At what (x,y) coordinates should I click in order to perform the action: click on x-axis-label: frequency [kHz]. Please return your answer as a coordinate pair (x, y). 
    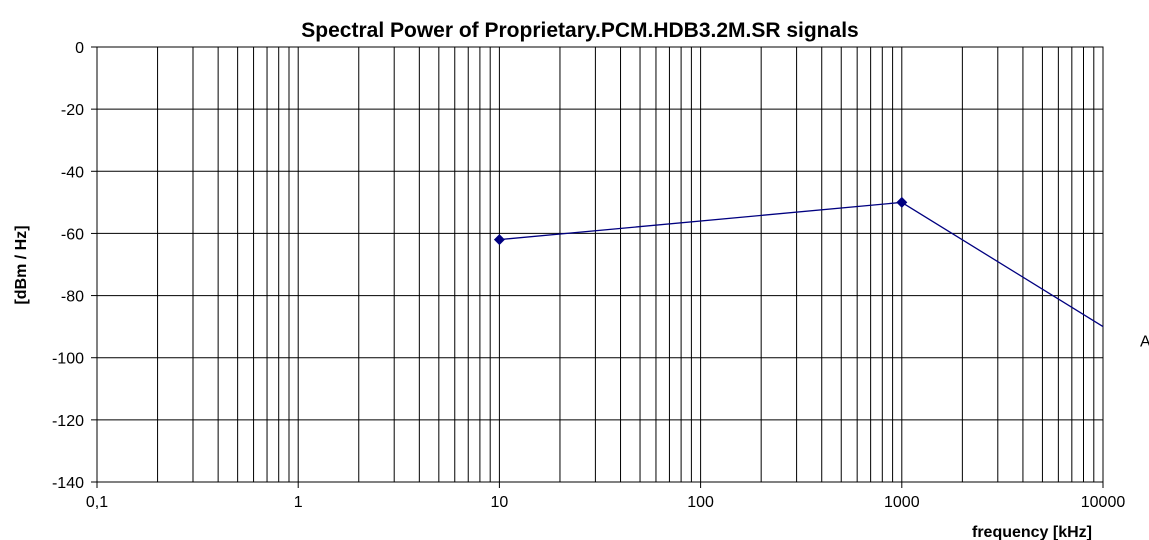
    Looking at the image, I should click on (1032, 532).